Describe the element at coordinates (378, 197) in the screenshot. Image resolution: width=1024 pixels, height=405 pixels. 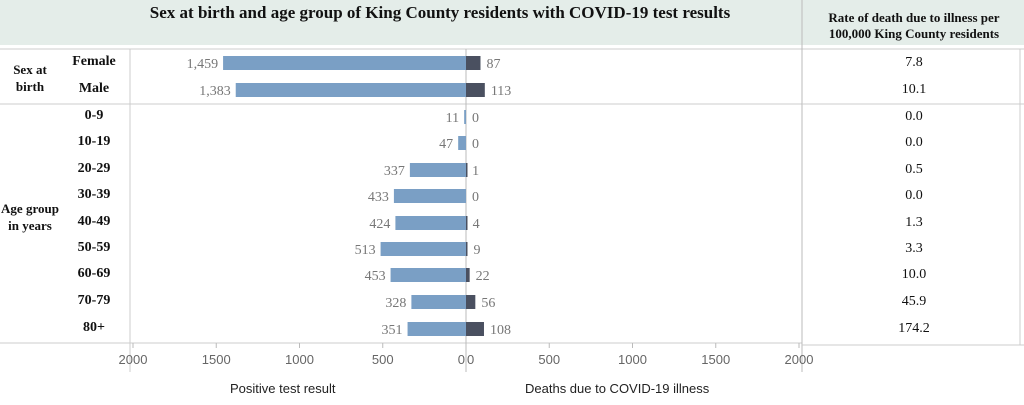
I see `positive-value-label: 433` at that location.